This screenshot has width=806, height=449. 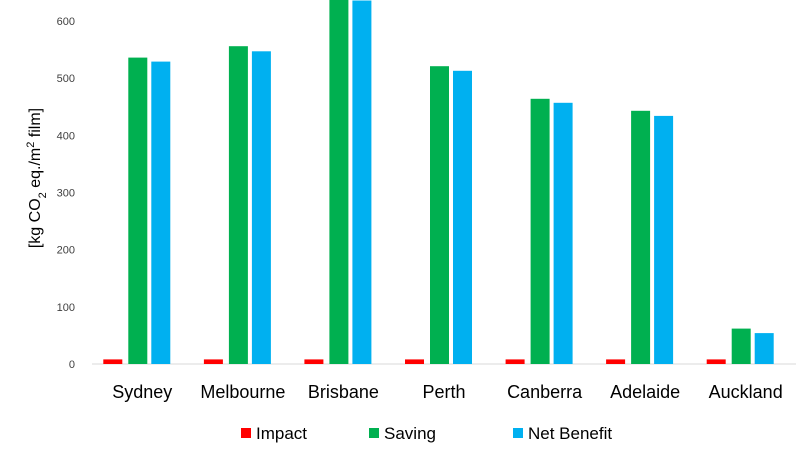 What do you see at coordinates (72, 365) in the screenshot?
I see `y-tick-label: 0` at bounding box center [72, 365].